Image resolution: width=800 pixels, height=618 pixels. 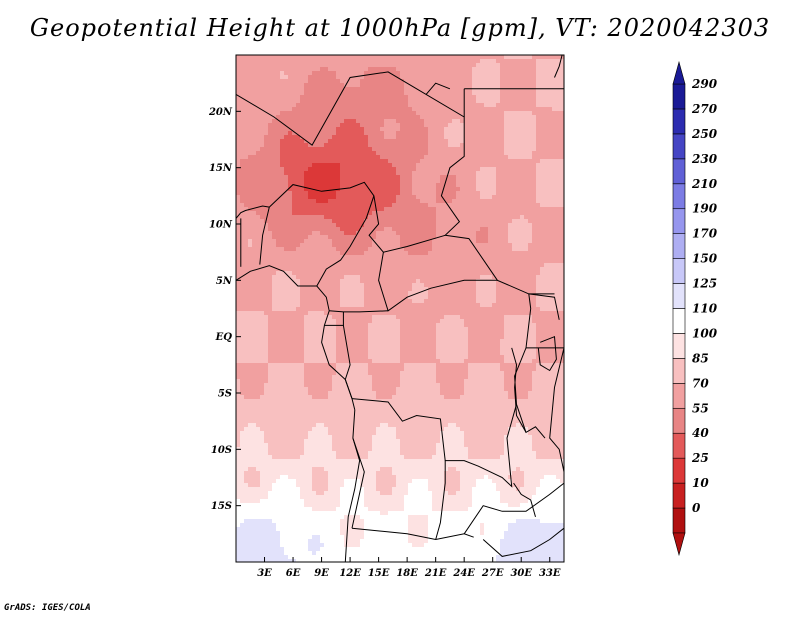 I want to click on colorbar-label: 210, so click(x=704, y=184).